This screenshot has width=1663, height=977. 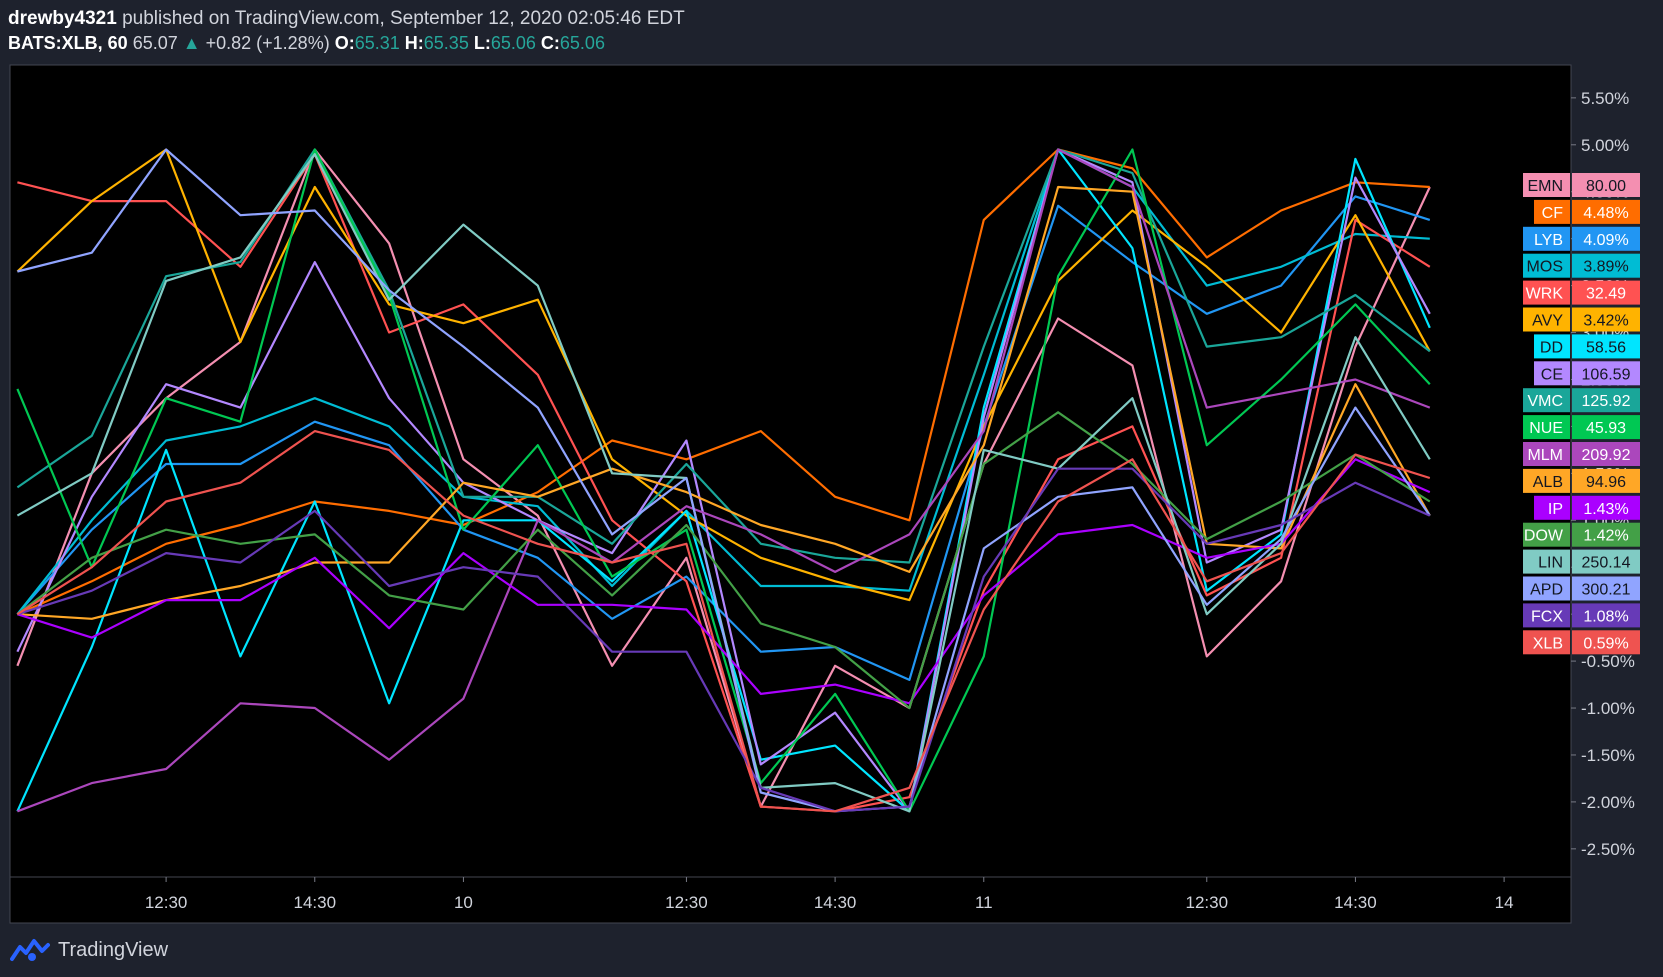 I want to click on series-label-nue: NUE 45.93, so click(x=1581, y=427).